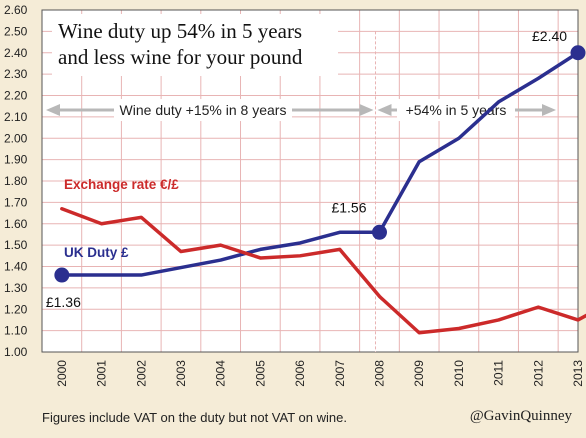 The image size is (586, 438). I want to click on y-tick-label: 1.10, so click(16, 331).